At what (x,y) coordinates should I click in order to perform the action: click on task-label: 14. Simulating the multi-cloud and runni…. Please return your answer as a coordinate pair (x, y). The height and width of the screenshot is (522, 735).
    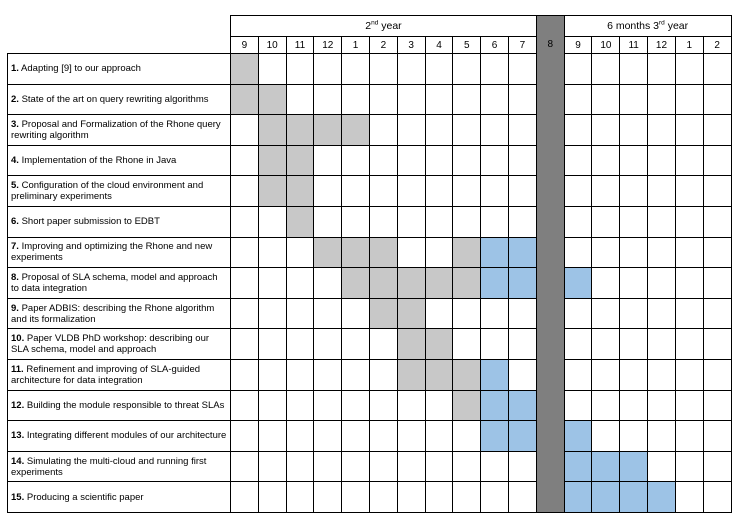
    Looking at the image, I should click on (119, 466).